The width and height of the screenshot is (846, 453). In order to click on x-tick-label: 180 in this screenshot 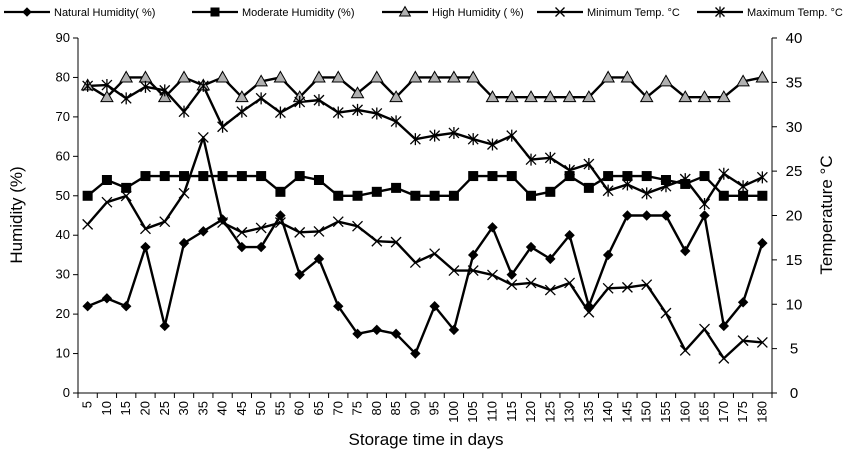, I will do `click(761, 412)`.